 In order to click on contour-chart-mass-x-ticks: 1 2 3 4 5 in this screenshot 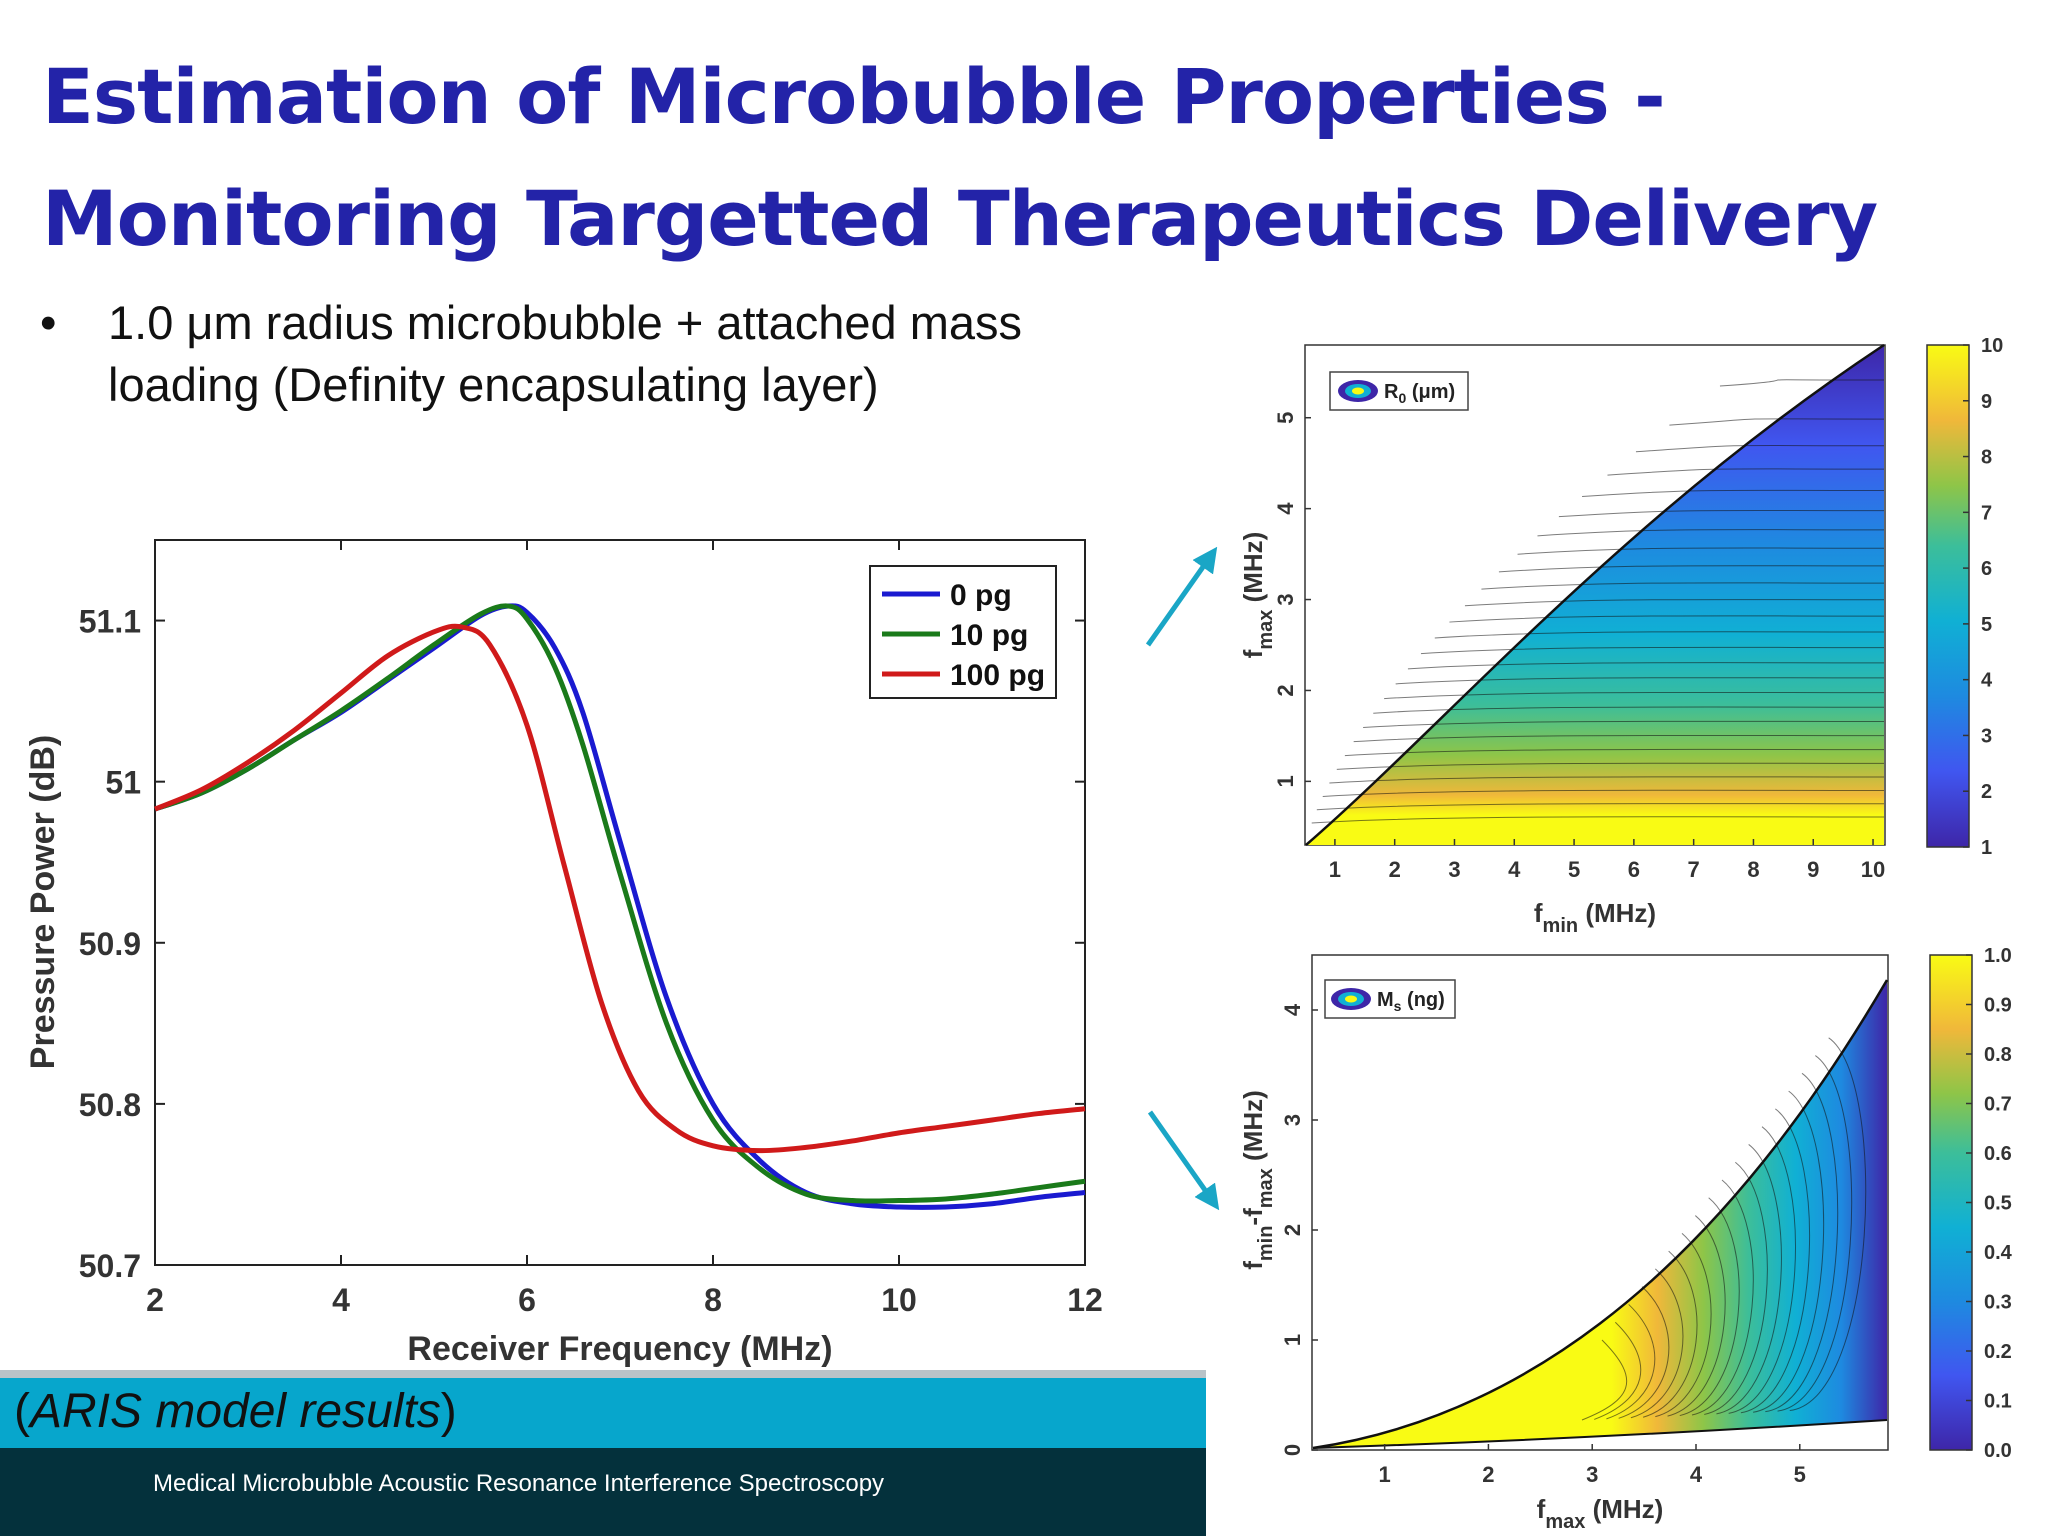, I will do `click(1592, 1465)`.